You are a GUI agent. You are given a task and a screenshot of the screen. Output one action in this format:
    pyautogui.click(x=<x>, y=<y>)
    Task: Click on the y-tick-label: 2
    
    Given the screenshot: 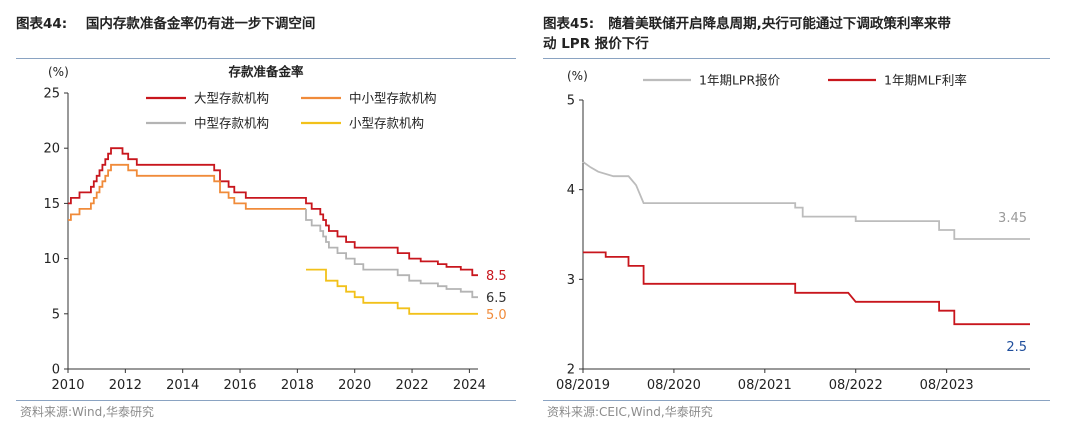 What is the action you would take?
    pyautogui.click(x=571, y=370)
    